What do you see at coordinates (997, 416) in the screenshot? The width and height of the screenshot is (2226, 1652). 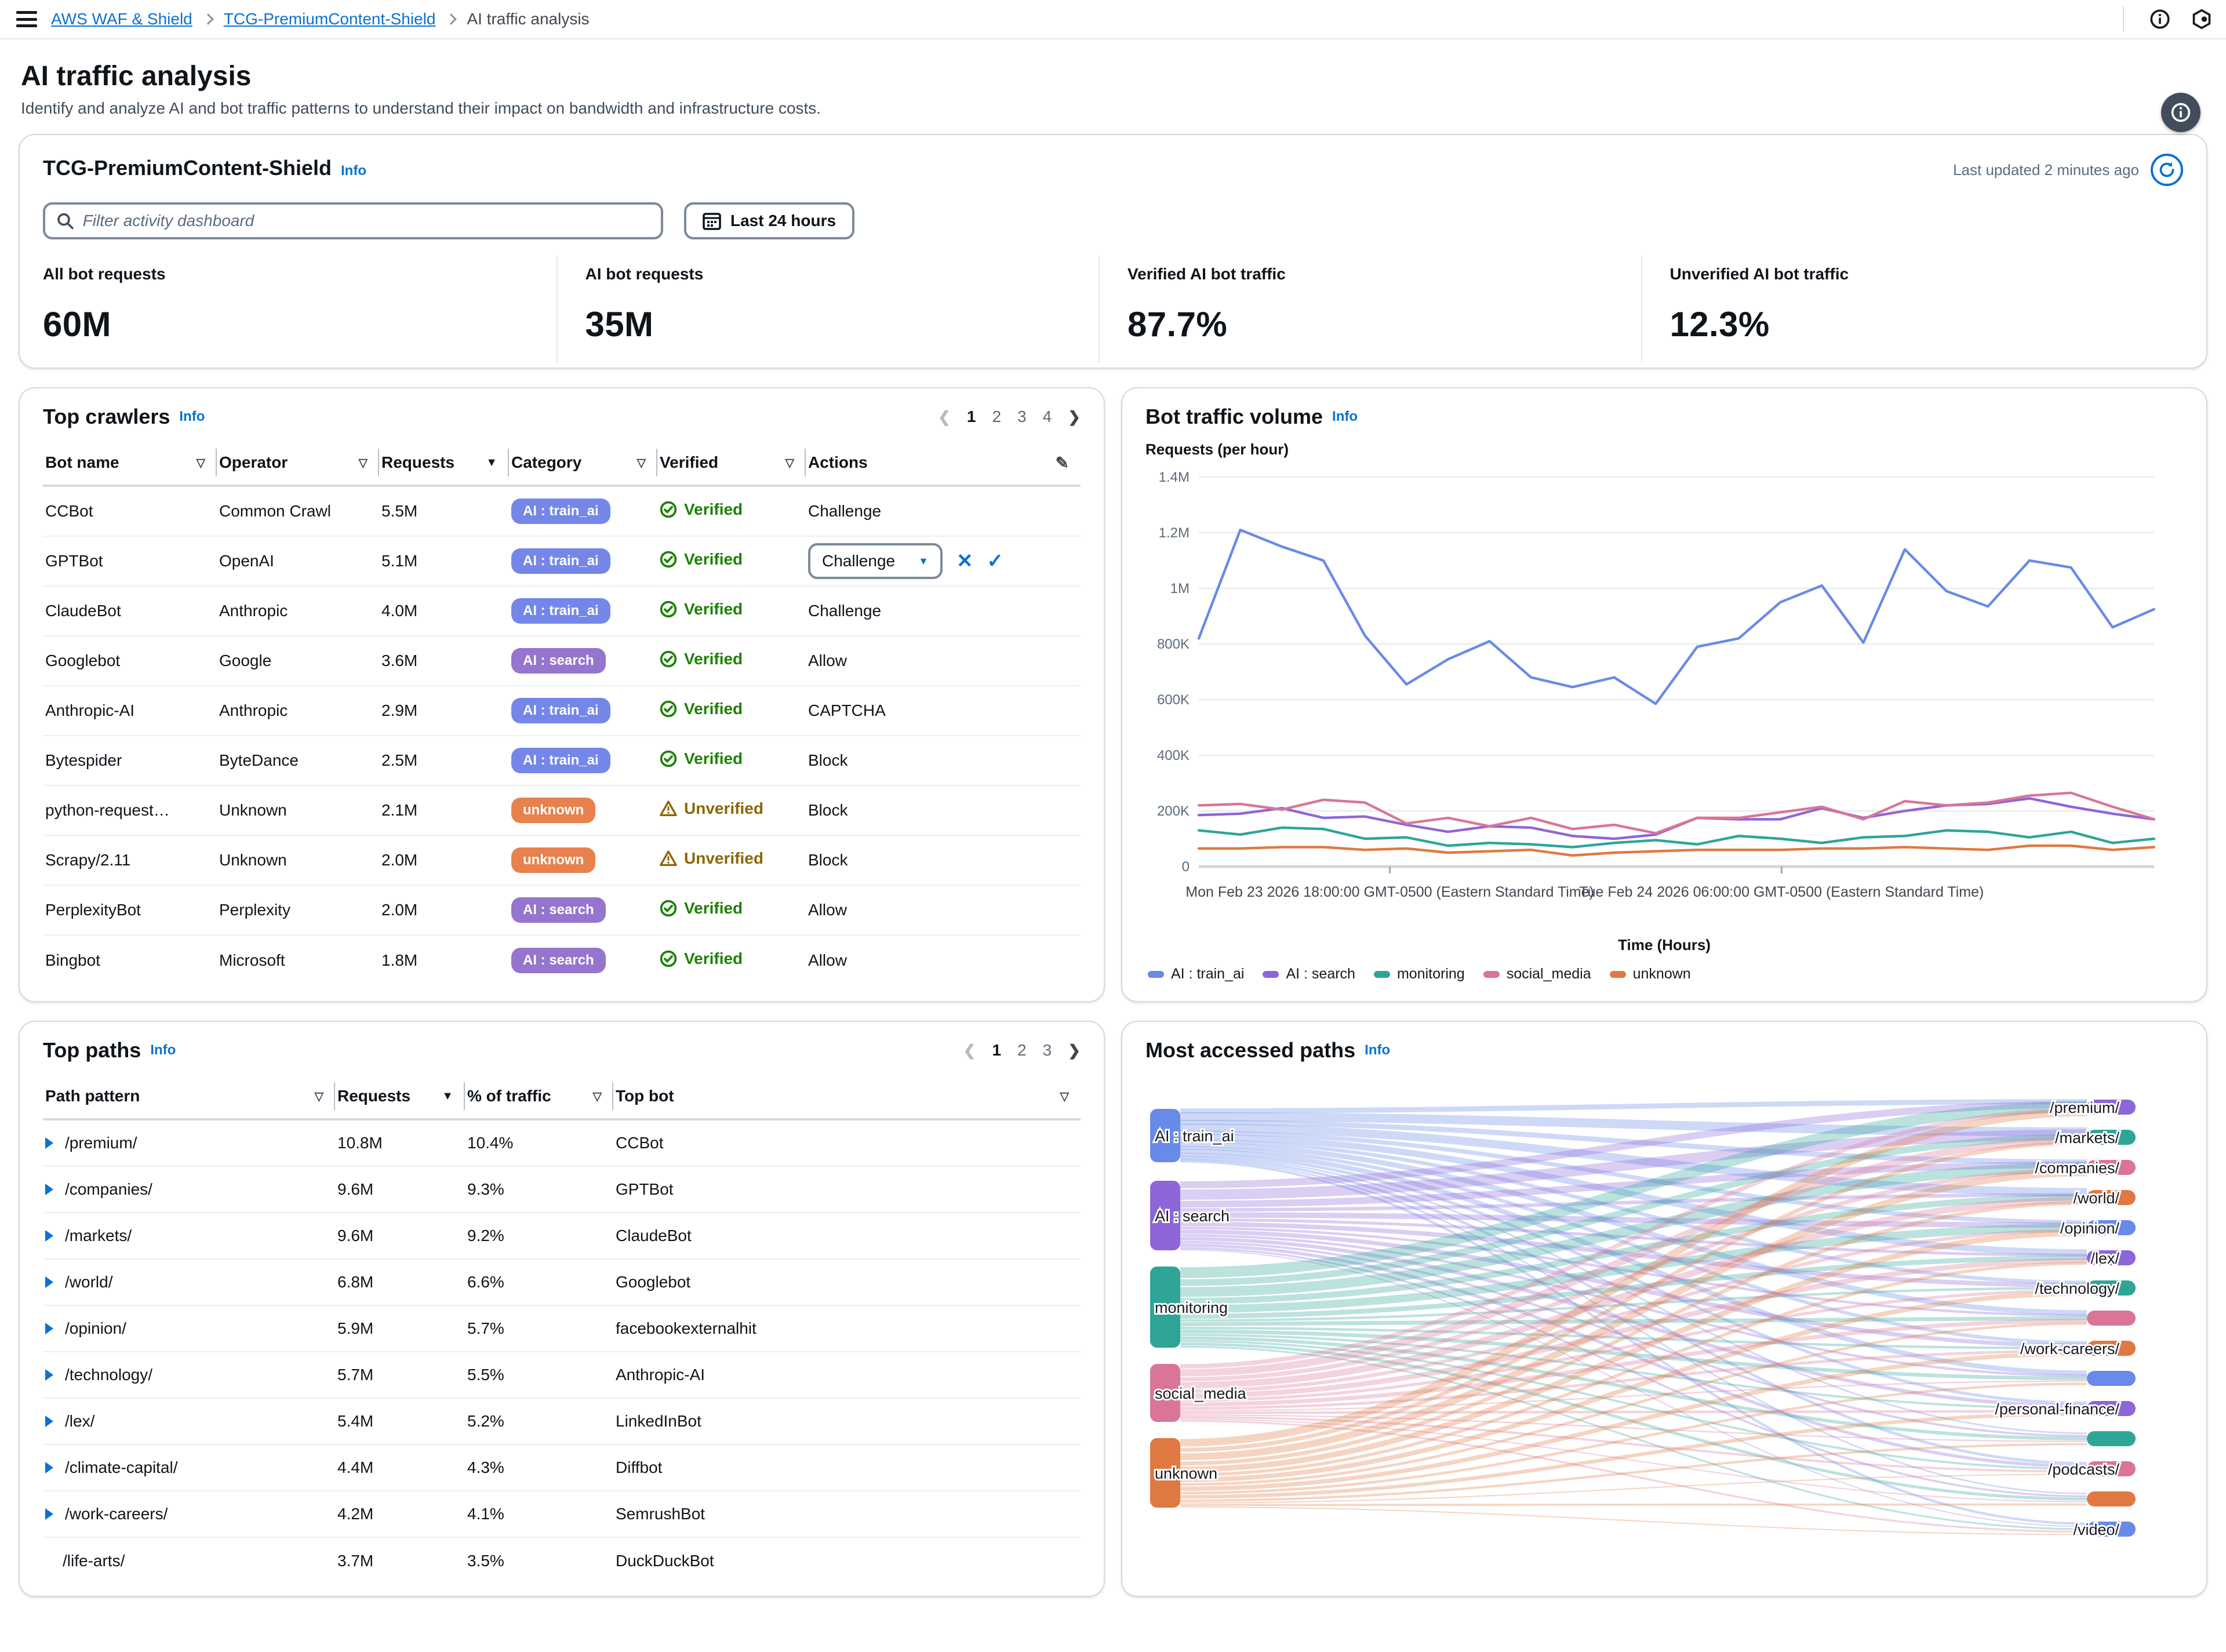 I see `pagination-page-2: 2` at bounding box center [997, 416].